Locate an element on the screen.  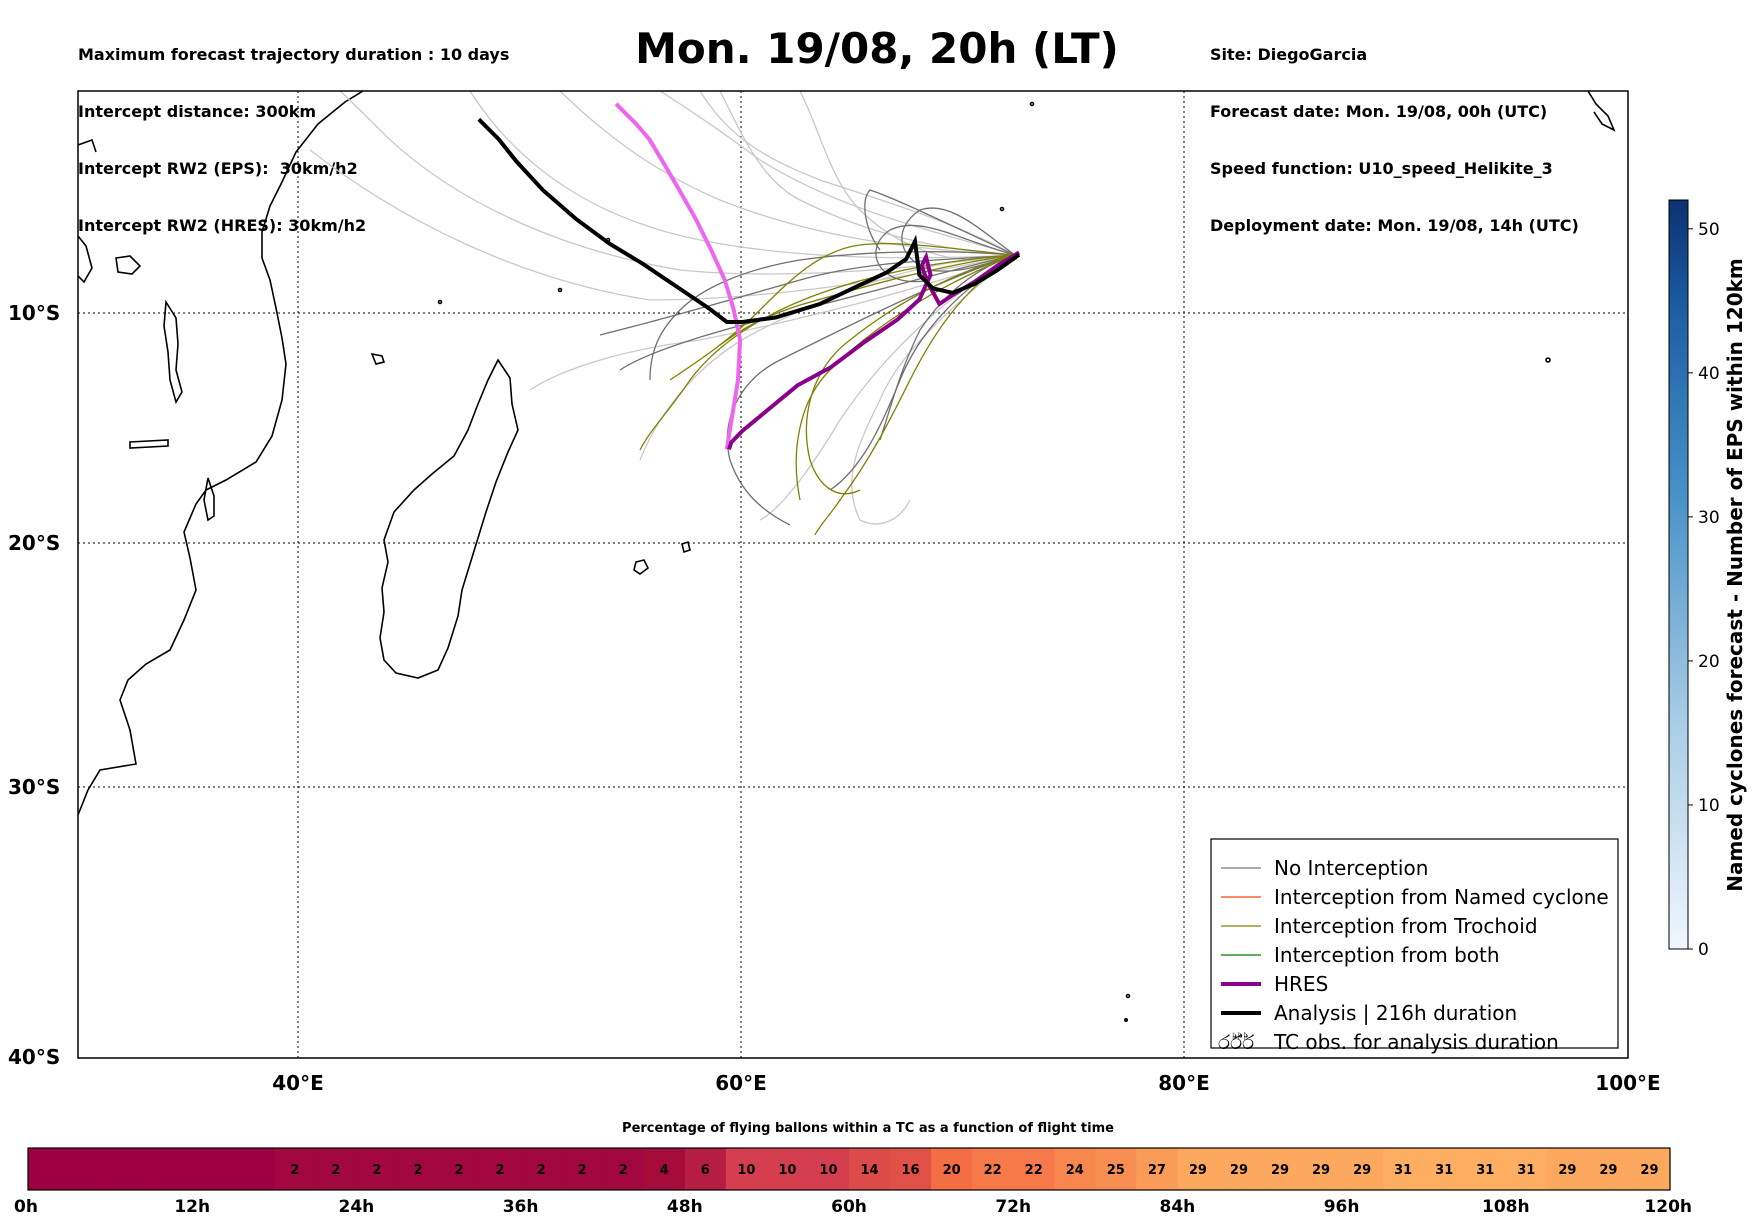
ensemble-trajectories is located at coordinates (662, 313).